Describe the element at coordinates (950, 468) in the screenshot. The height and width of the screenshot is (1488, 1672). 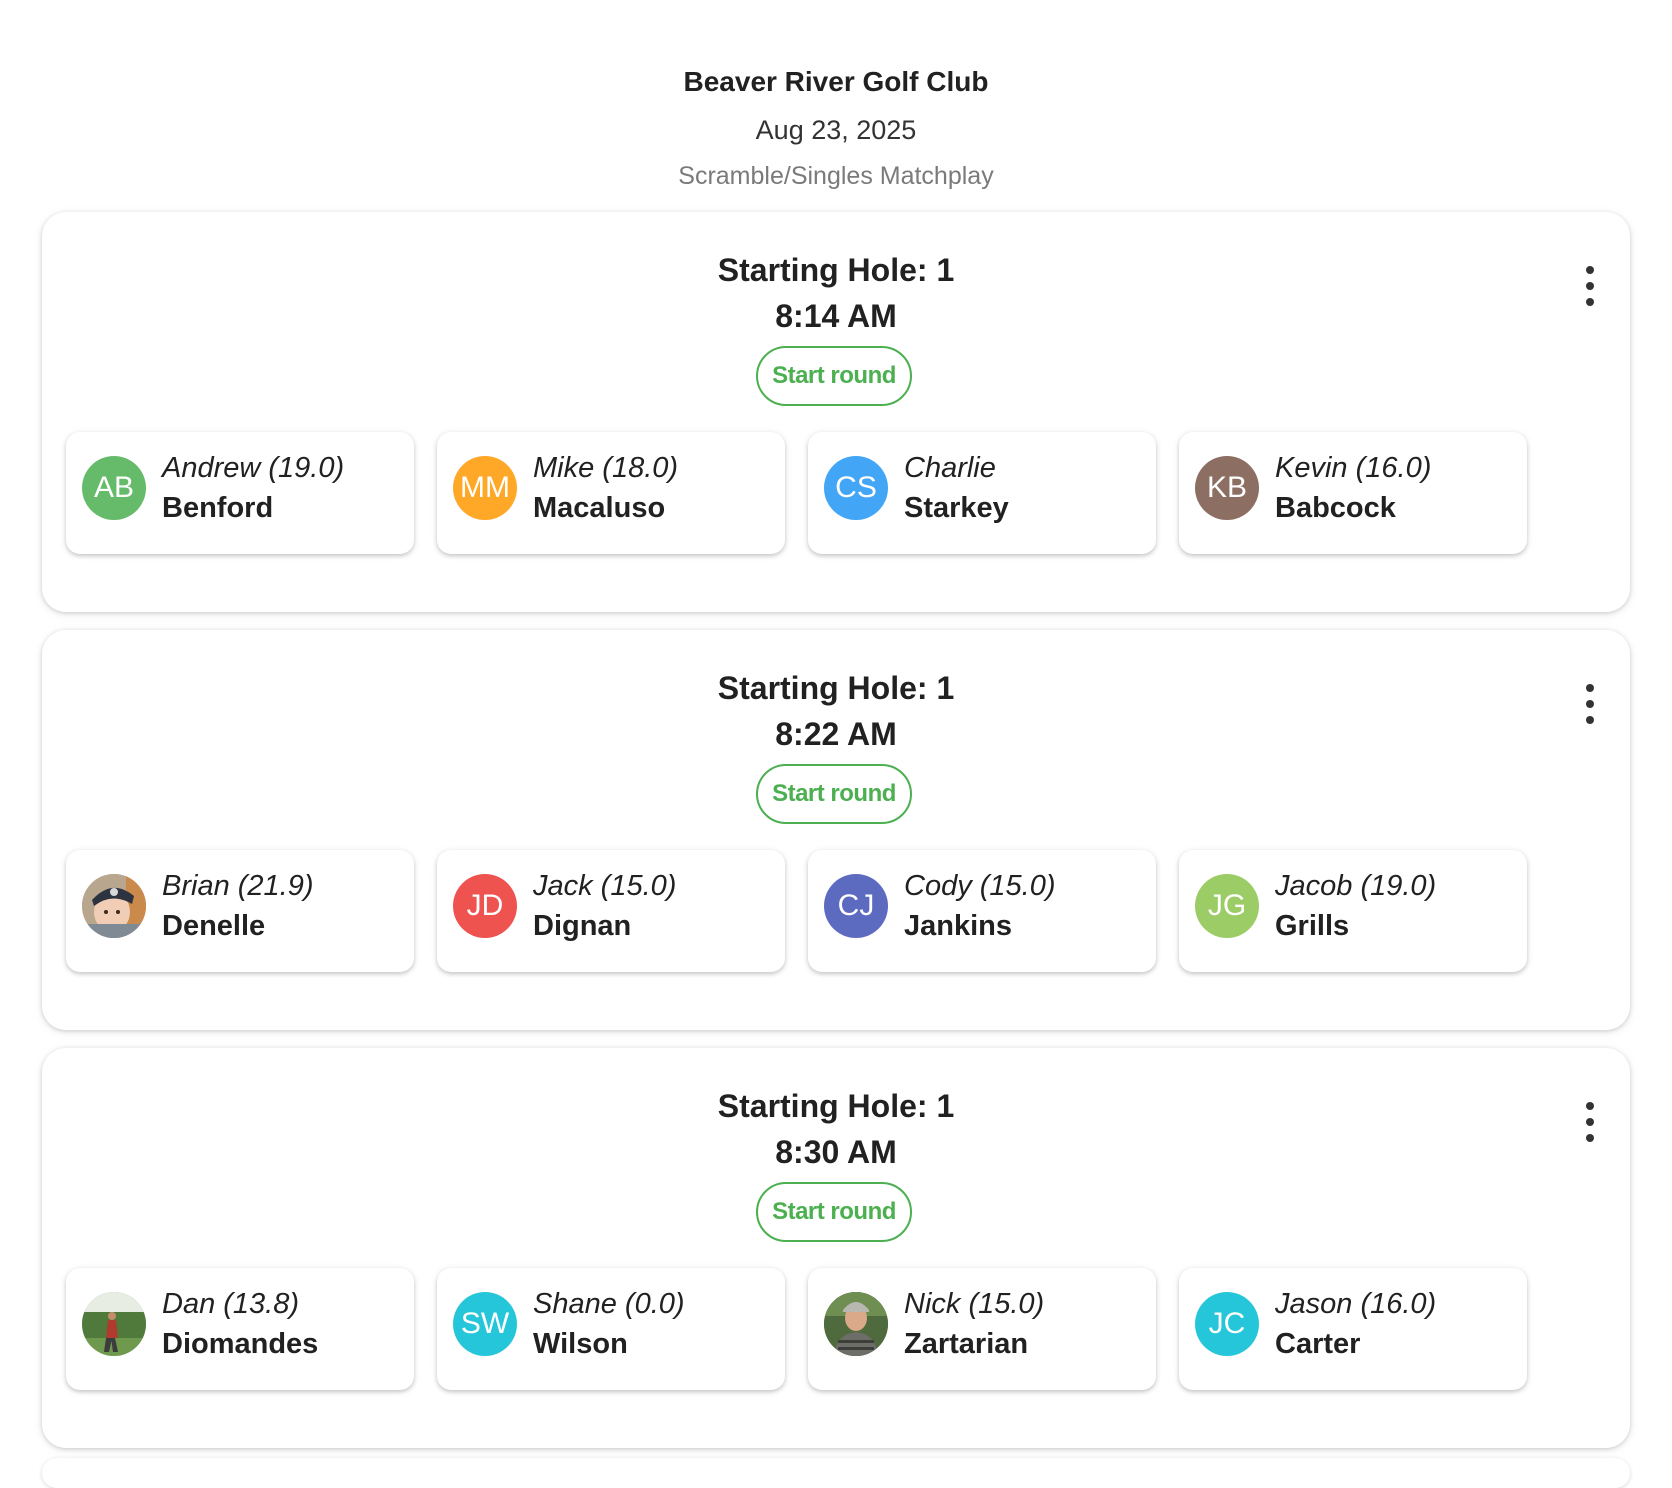
I see `player-first-name-handicap: Charlie` at that location.